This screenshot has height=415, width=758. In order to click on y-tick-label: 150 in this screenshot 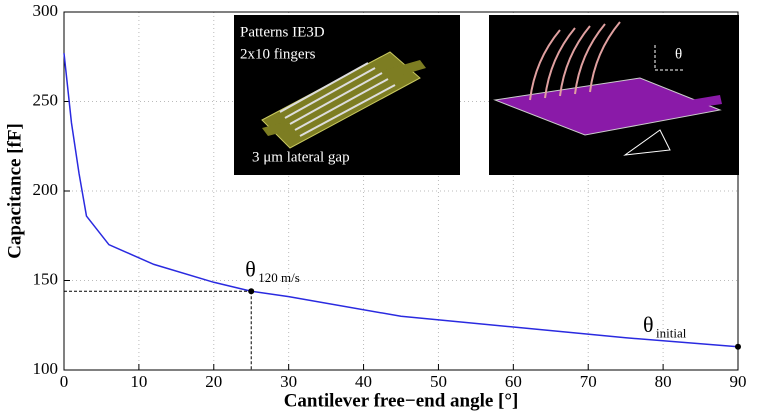, I will do `click(46, 278)`.